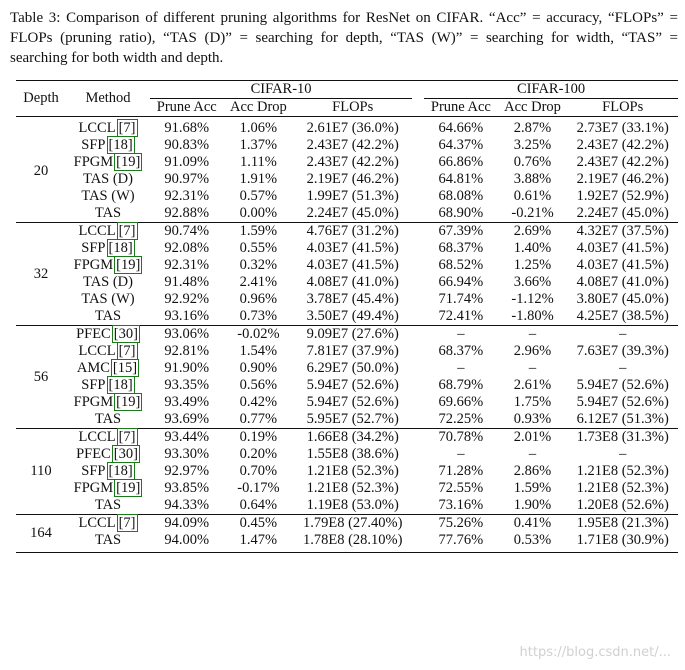 This screenshot has width=685, height=670. I want to click on cifar100-acc-drop-cell: 1.75%, so click(532, 402).